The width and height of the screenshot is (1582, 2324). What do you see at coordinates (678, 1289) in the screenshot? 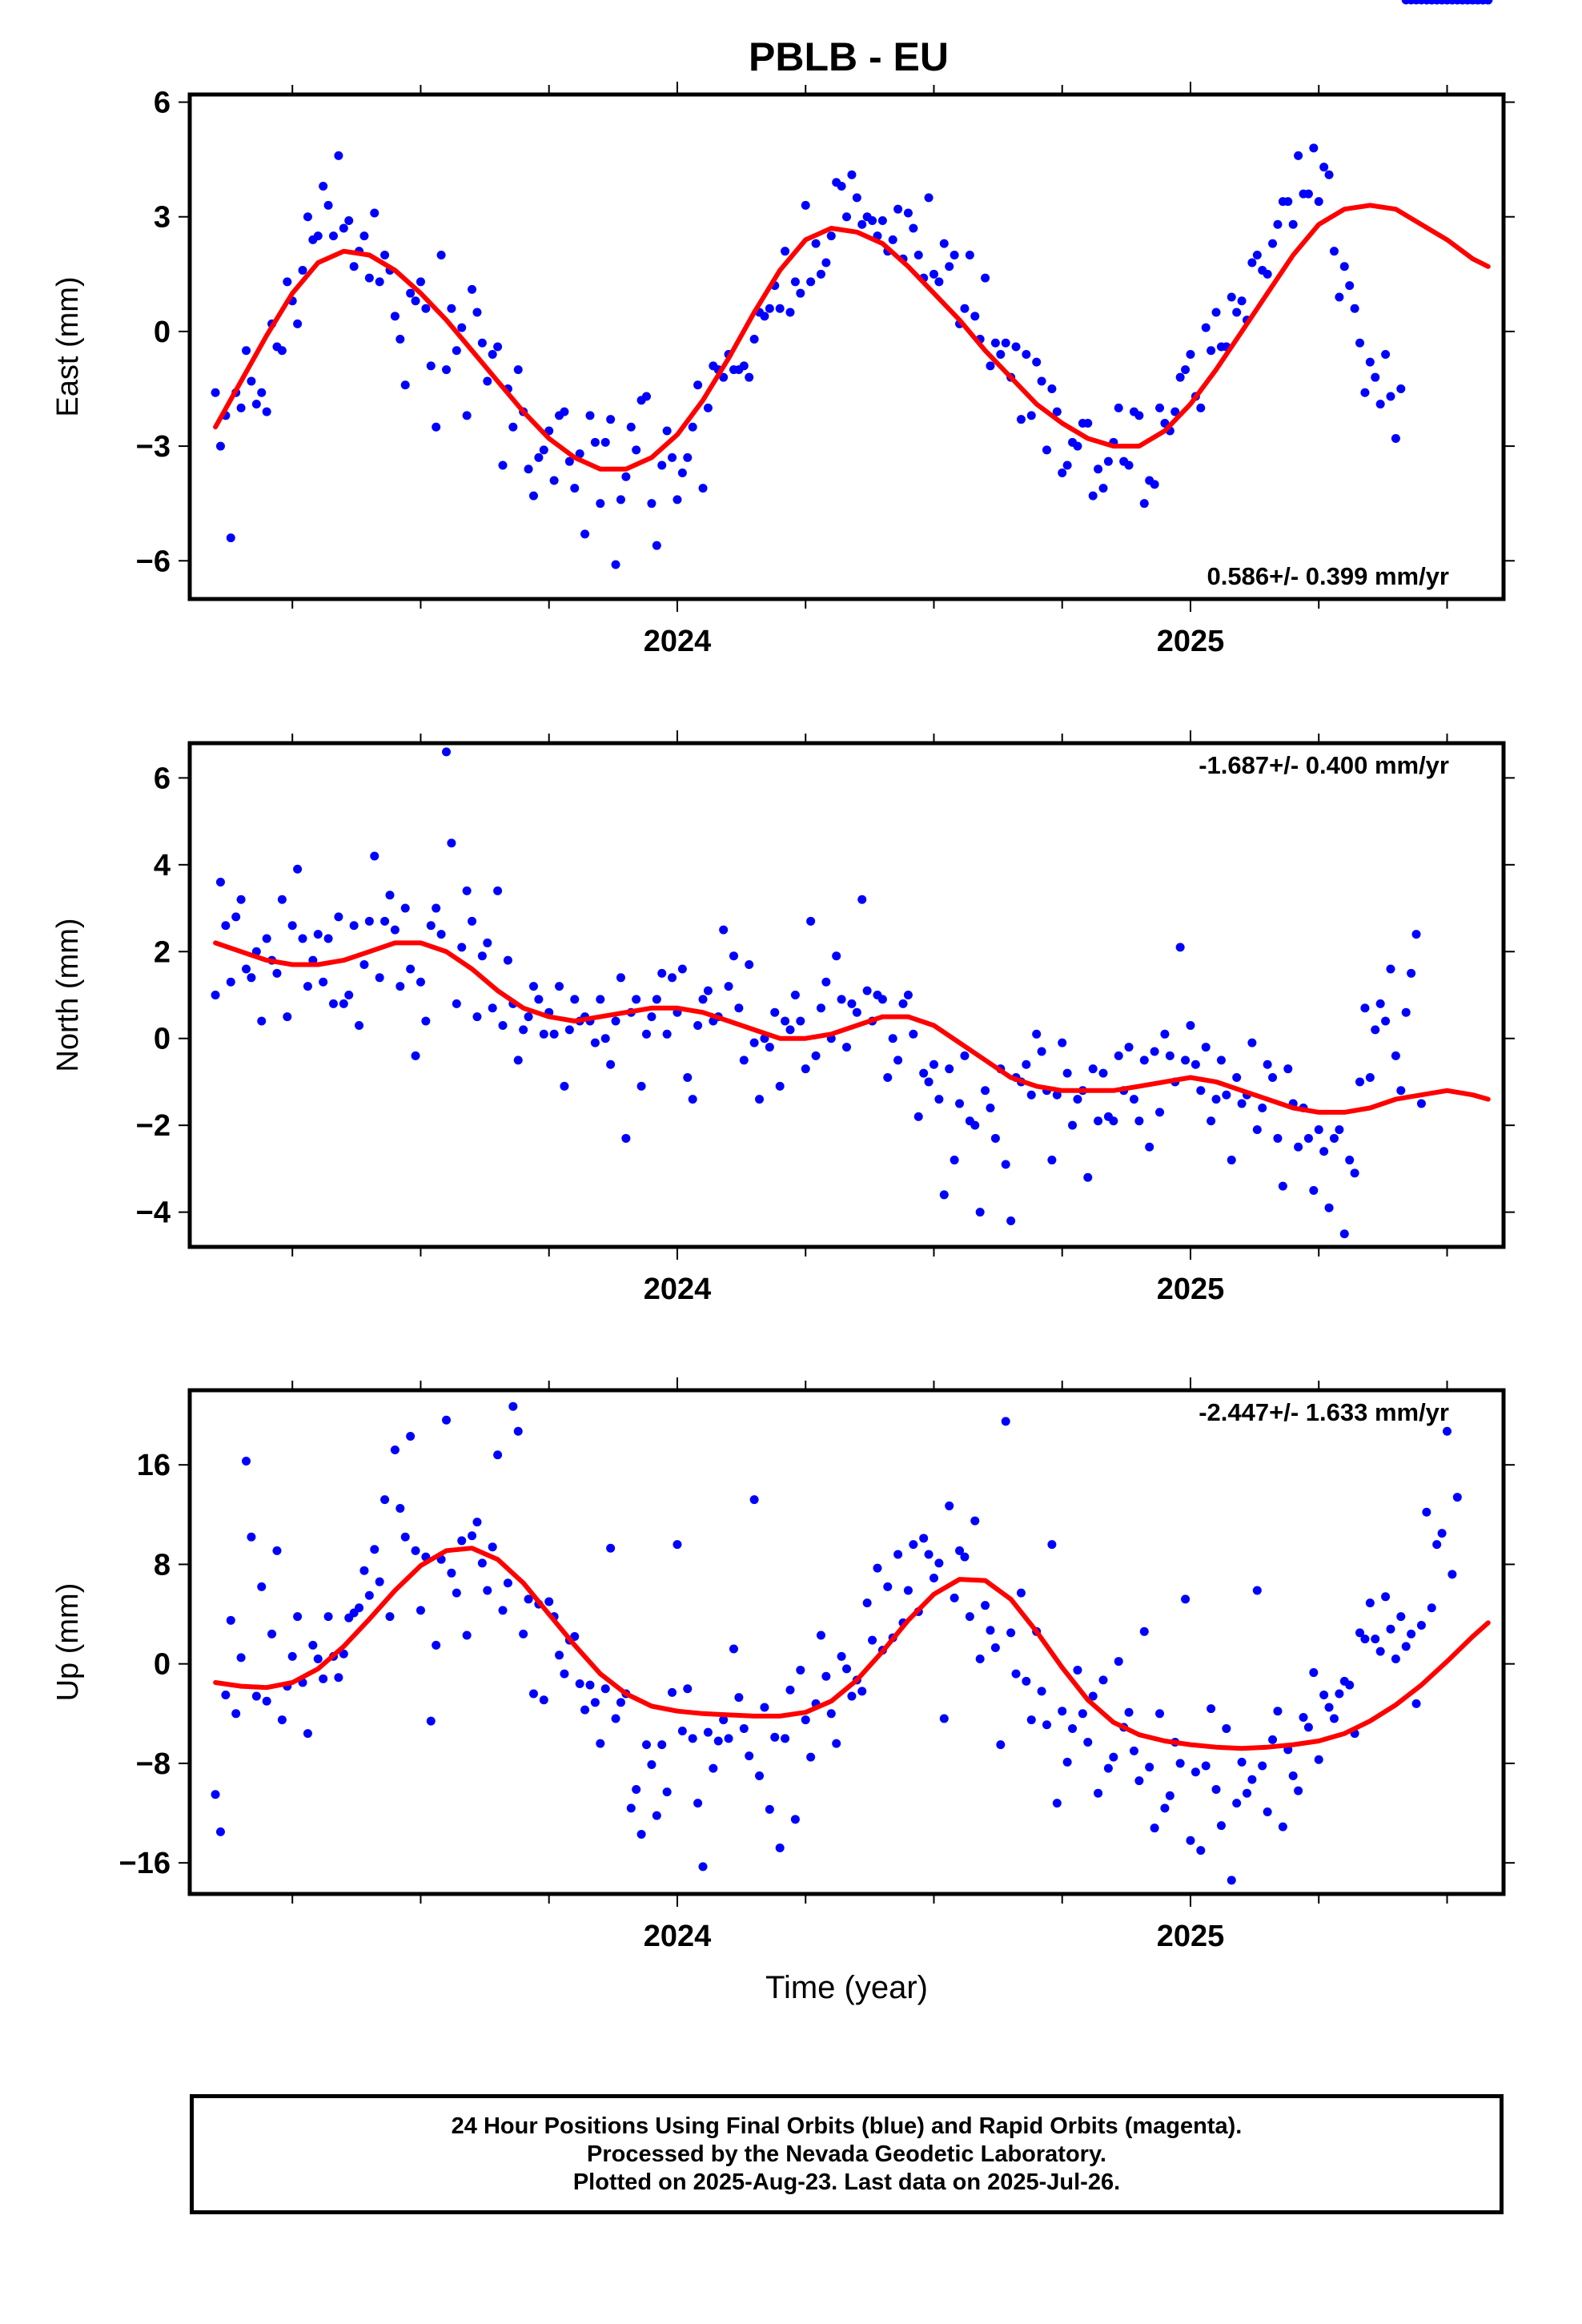
I see `north-x-tick-label: 2024` at bounding box center [678, 1289].